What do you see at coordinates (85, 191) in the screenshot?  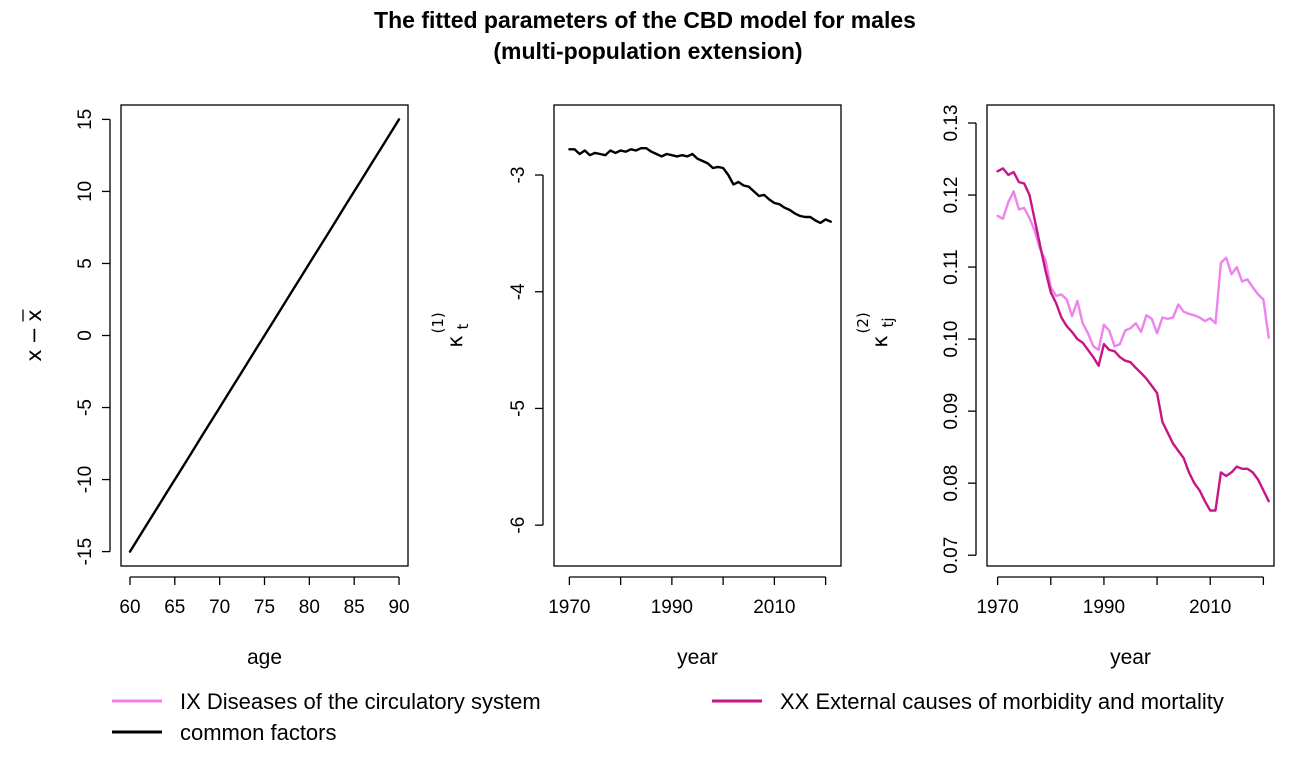 I see `y-tick-label: 10` at bounding box center [85, 191].